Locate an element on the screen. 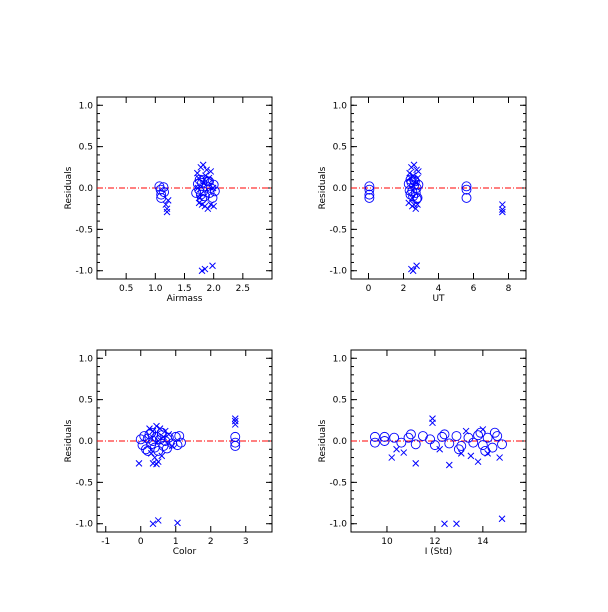 This screenshot has height=612, width=608. x-tick-label: 2.0 is located at coordinates (214, 289).